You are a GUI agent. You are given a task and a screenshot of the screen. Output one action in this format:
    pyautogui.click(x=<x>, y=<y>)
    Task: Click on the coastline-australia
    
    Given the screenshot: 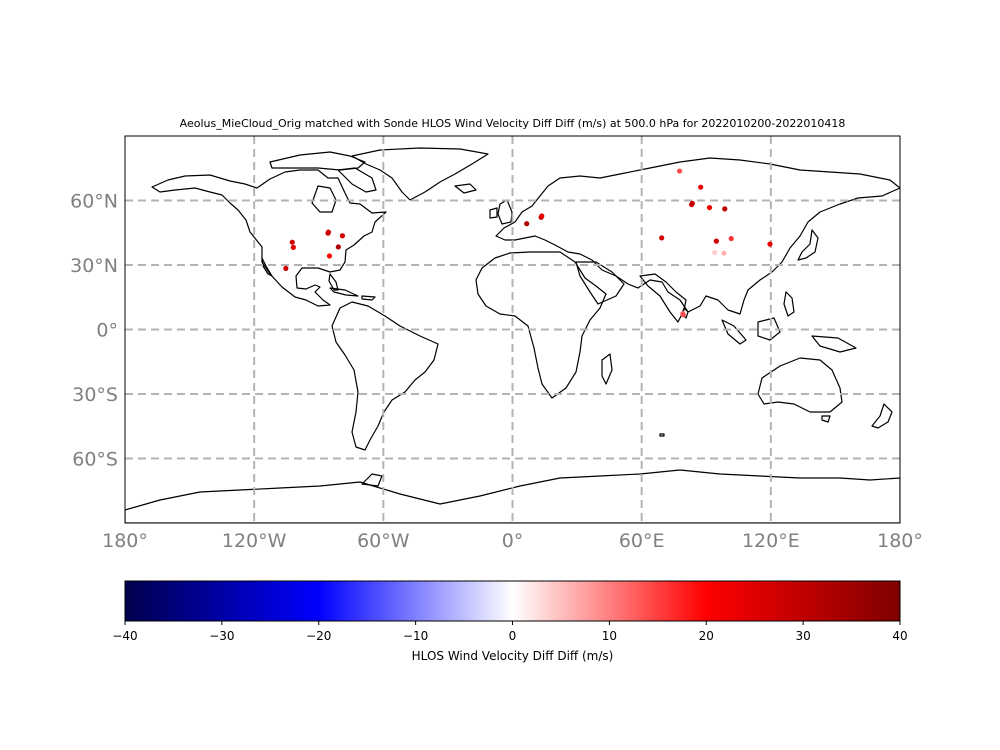 What is the action you would take?
    pyautogui.click(x=800, y=385)
    